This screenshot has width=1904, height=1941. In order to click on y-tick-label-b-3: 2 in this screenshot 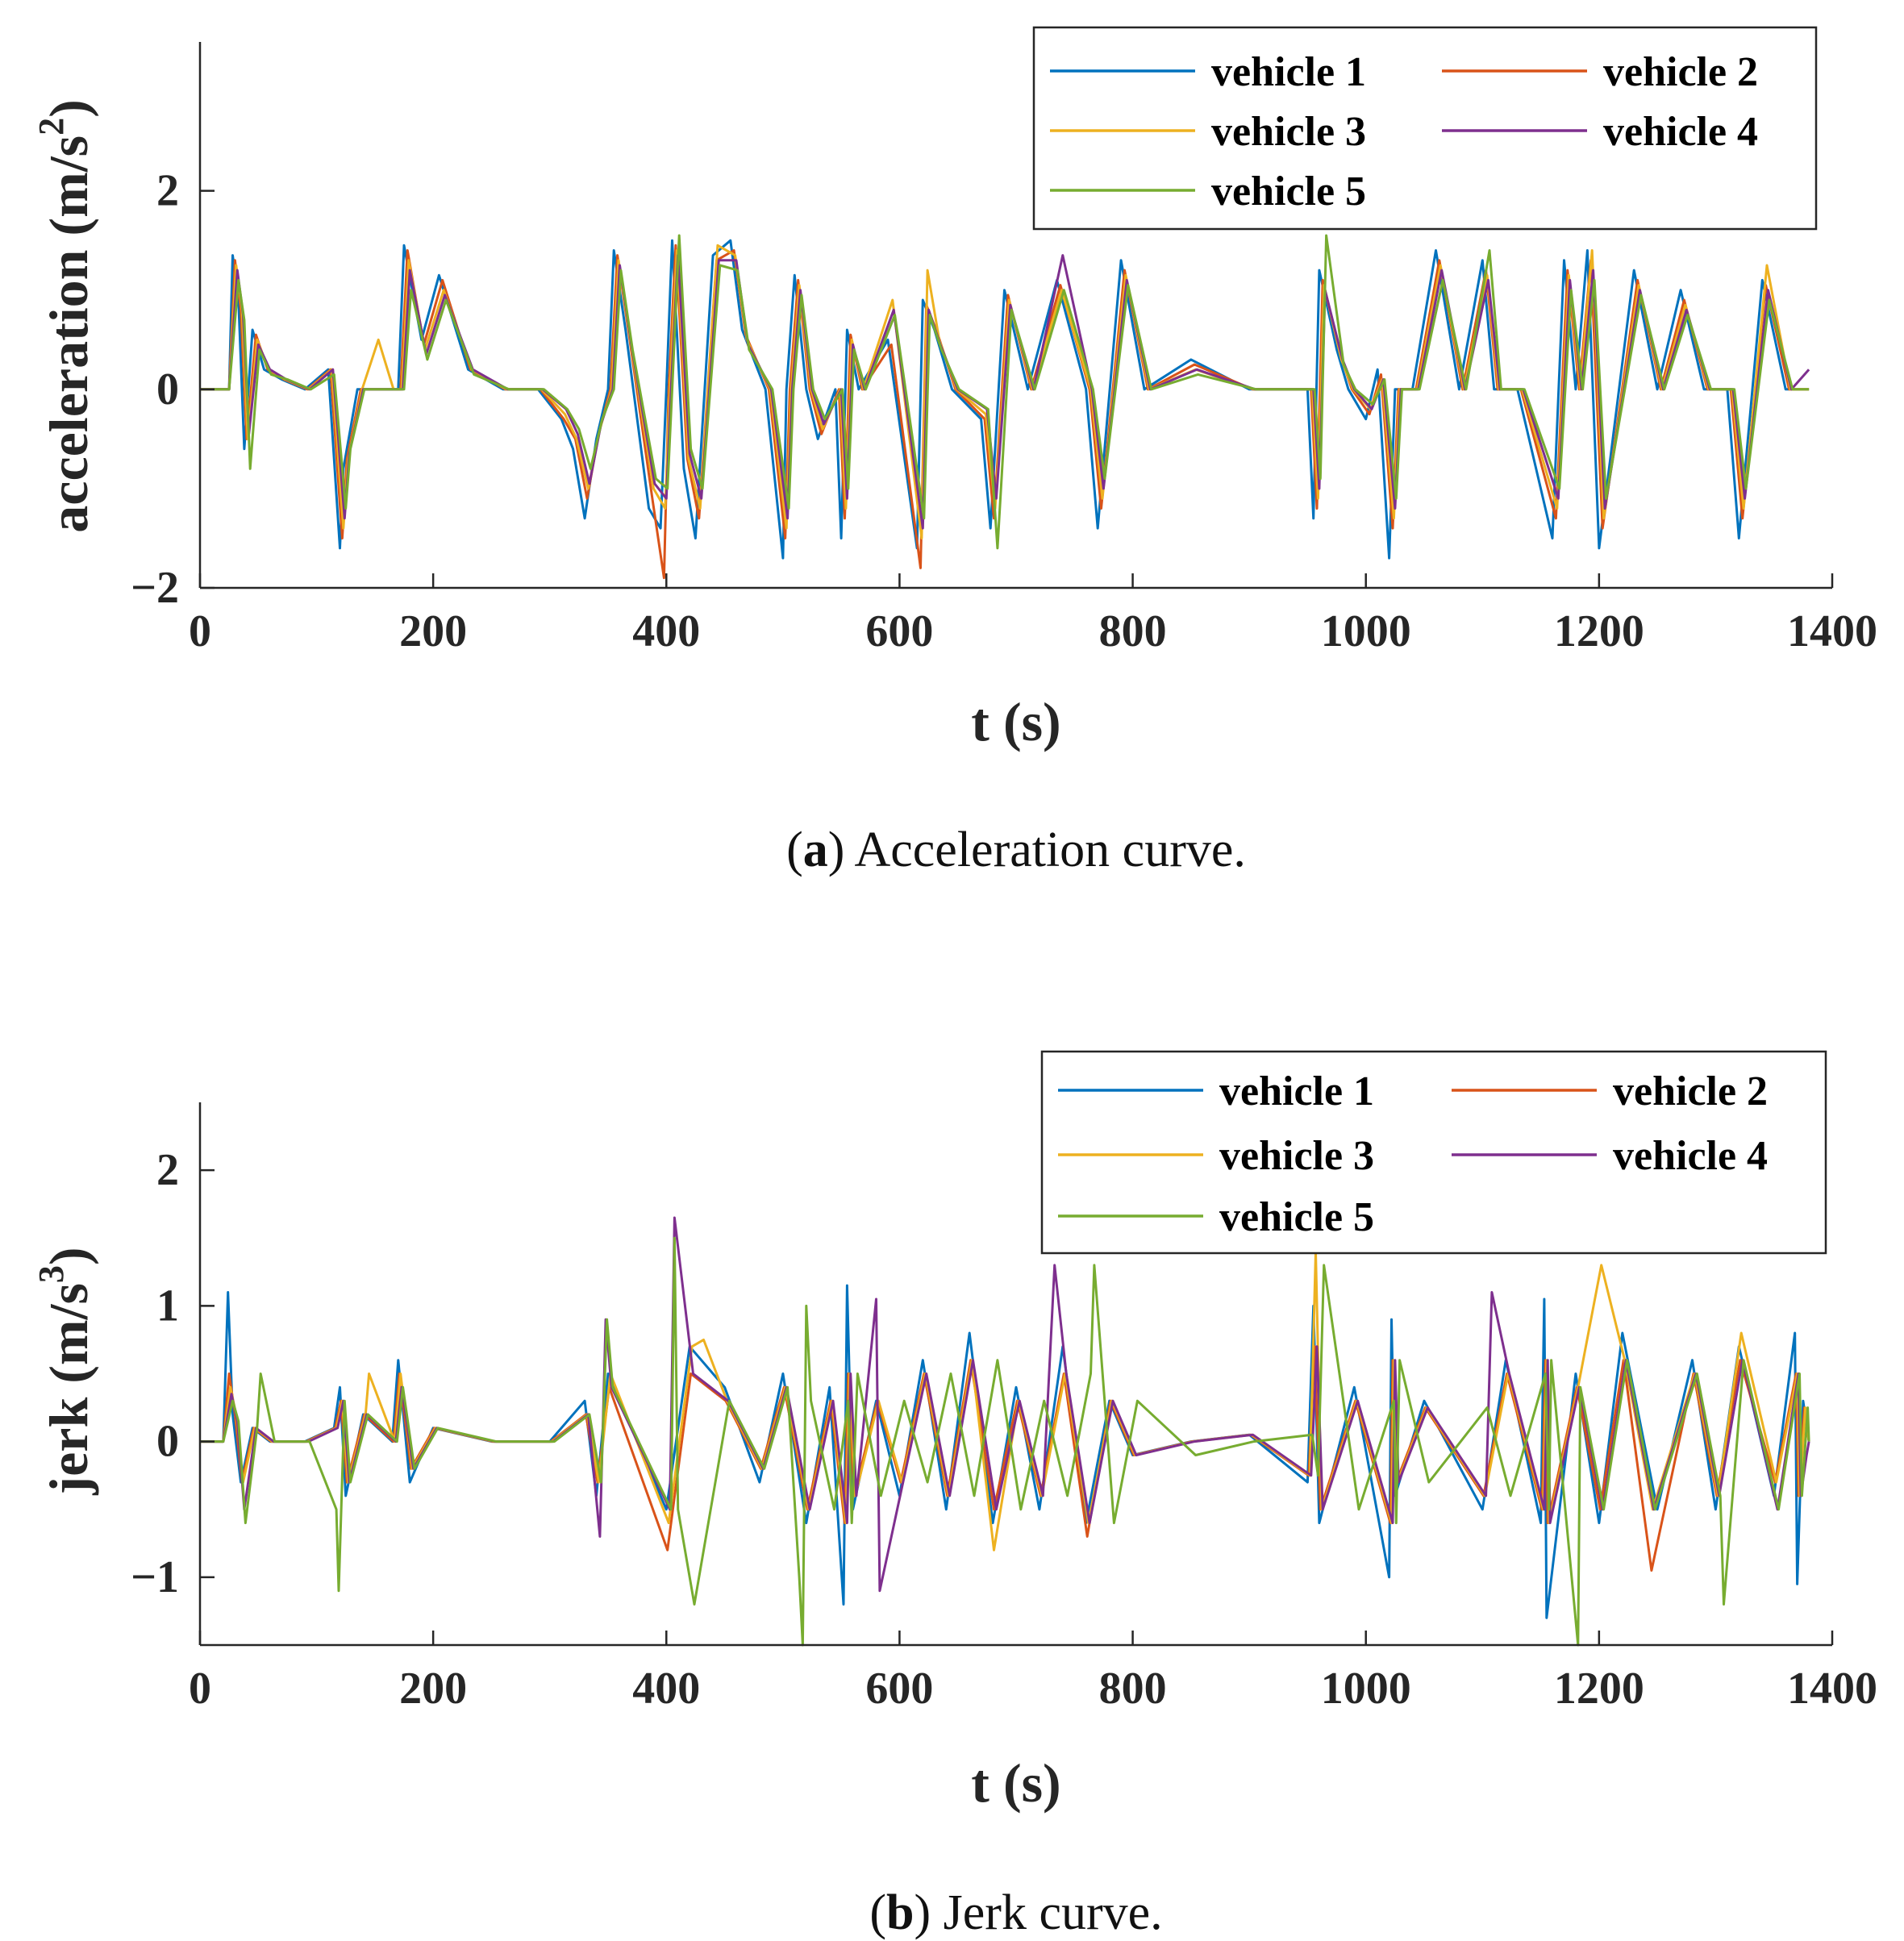, I will do `click(167, 1170)`.